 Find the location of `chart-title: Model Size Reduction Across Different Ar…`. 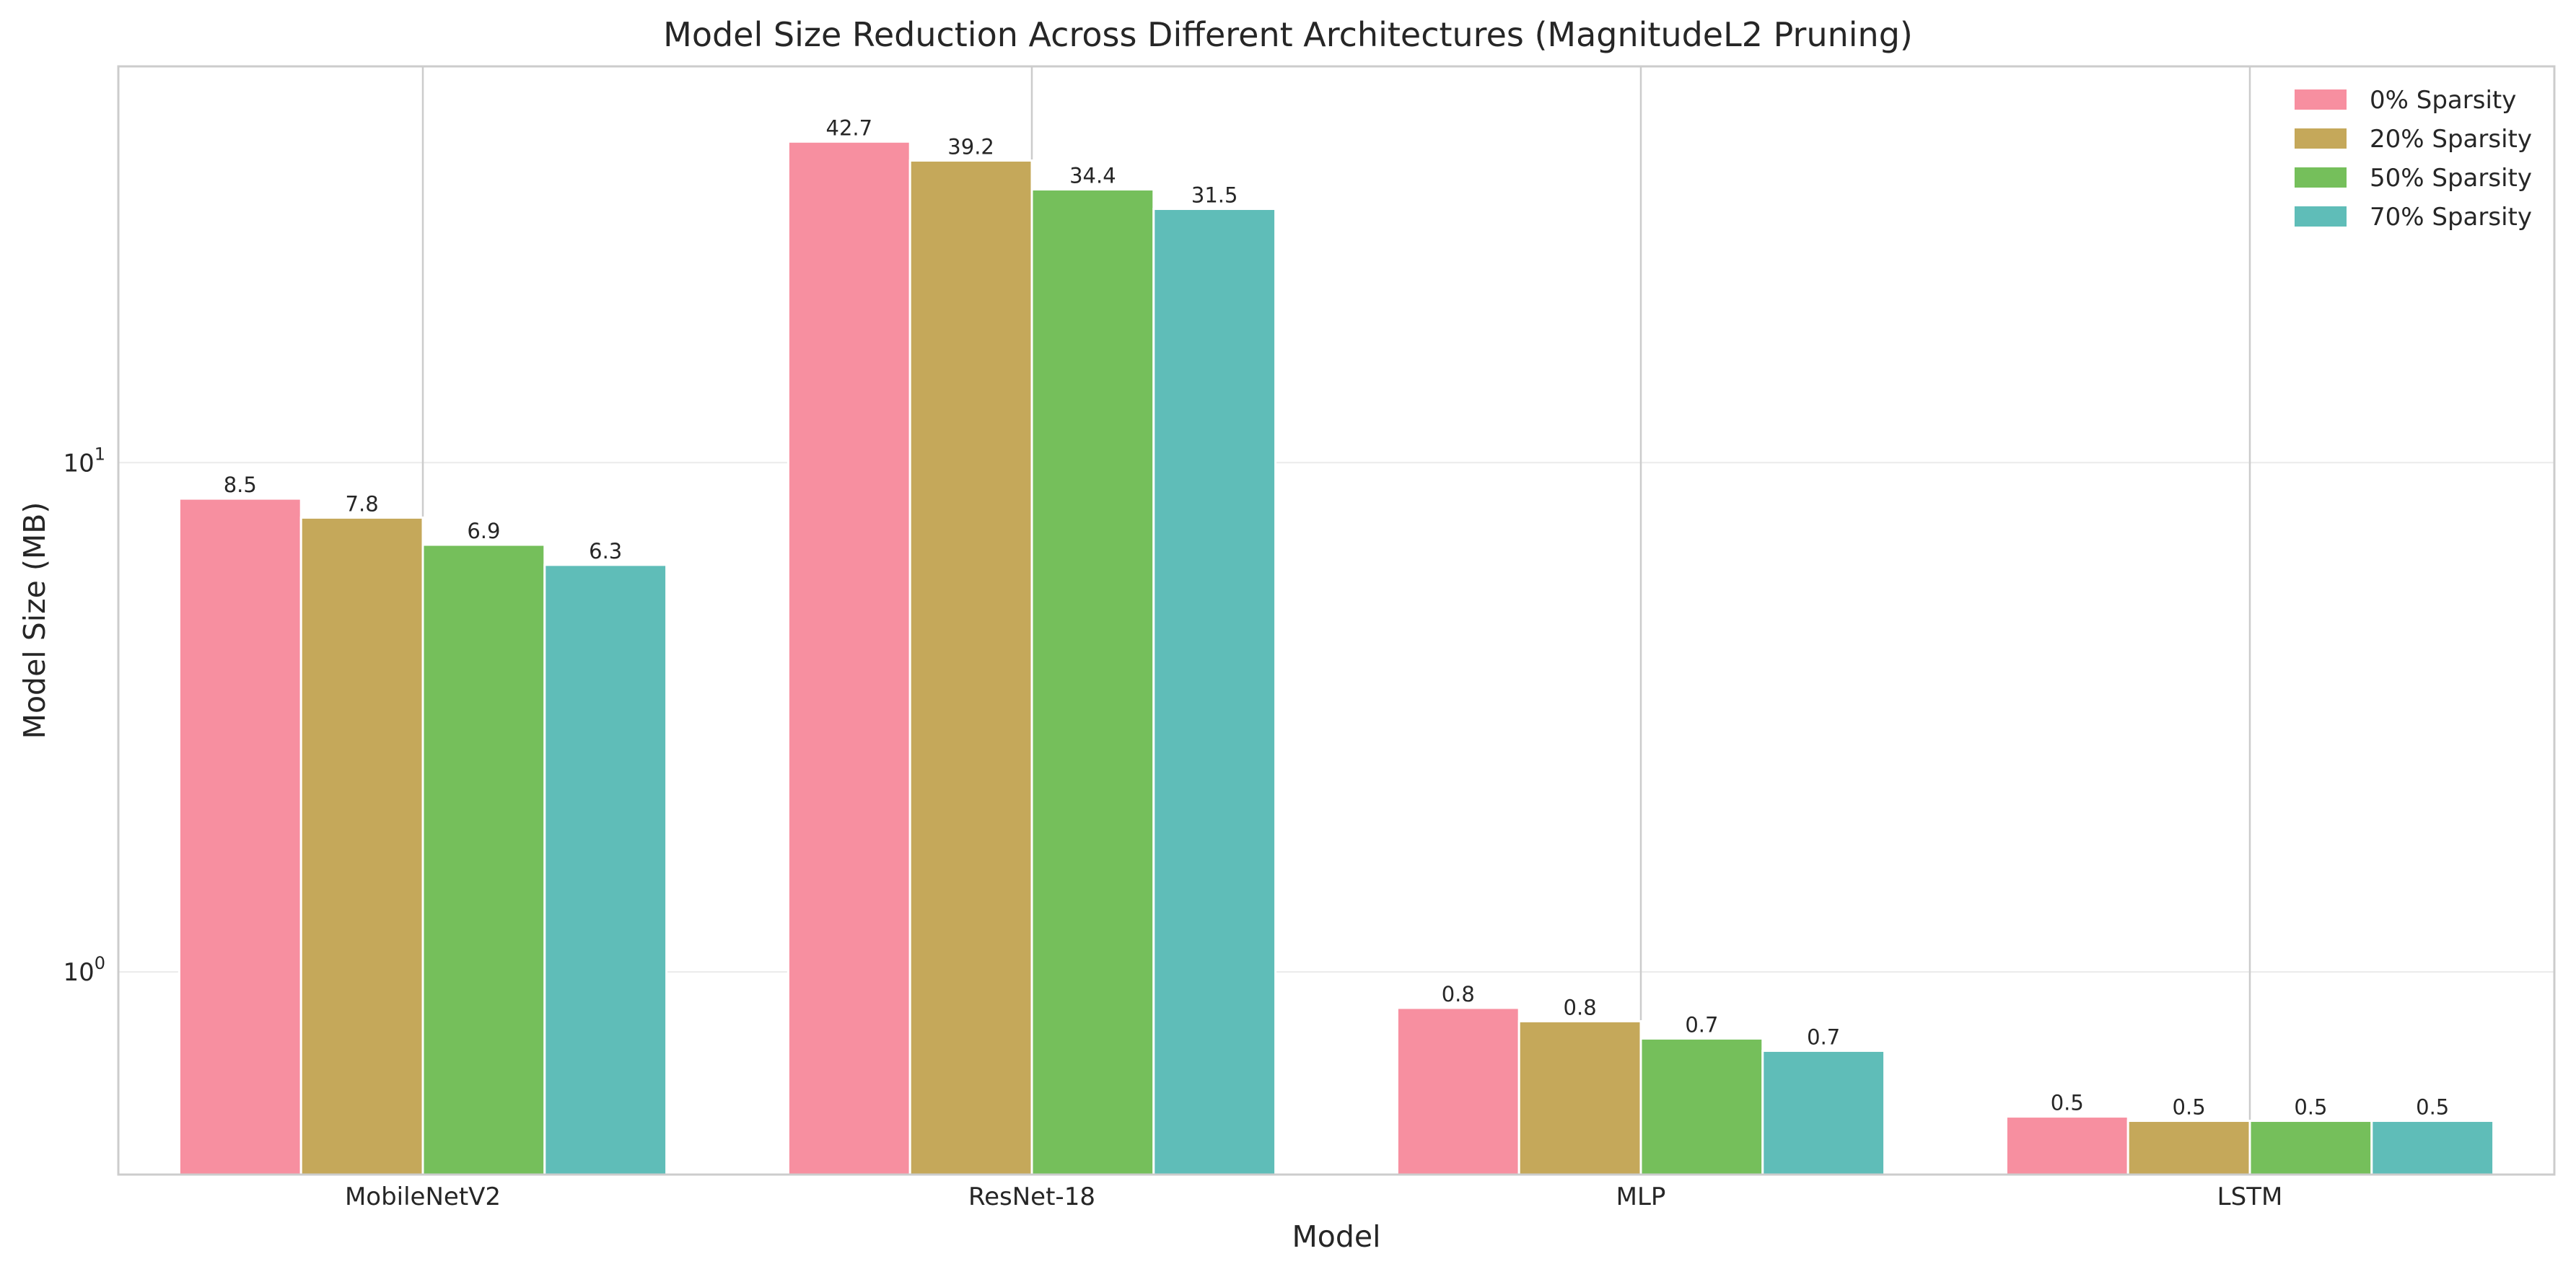

chart-title: Model Size Reduction Across Different Ar… is located at coordinates (1288, 34).